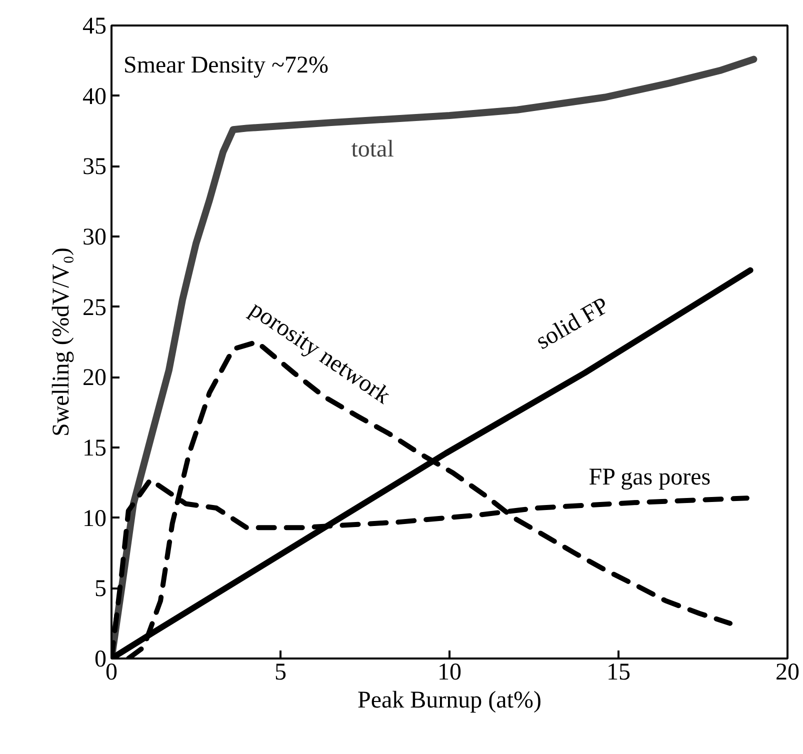  What do you see at coordinates (280, 673) in the screenshot?
I see `x-tick-label: 5` at bounding box center [280, 673].